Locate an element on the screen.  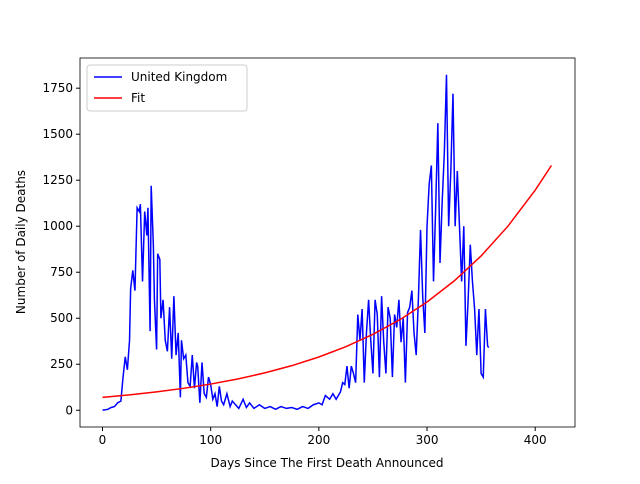
x-tick-label: 0 is located at coordinates (103, 440).